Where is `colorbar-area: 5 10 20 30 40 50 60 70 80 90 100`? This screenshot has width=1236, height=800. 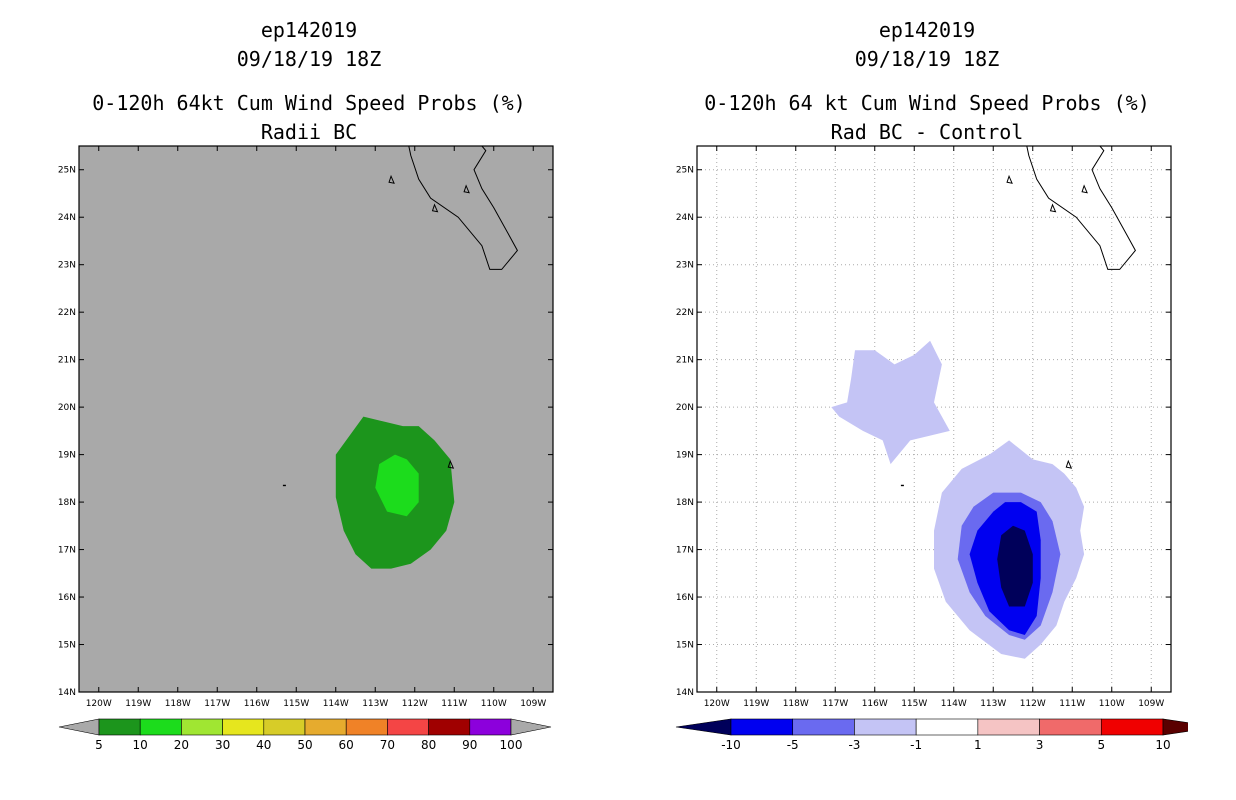 colorbar-area: 5 10 20 30 40 50 60 70 80 90 100 is located at coordinates (310, 736).